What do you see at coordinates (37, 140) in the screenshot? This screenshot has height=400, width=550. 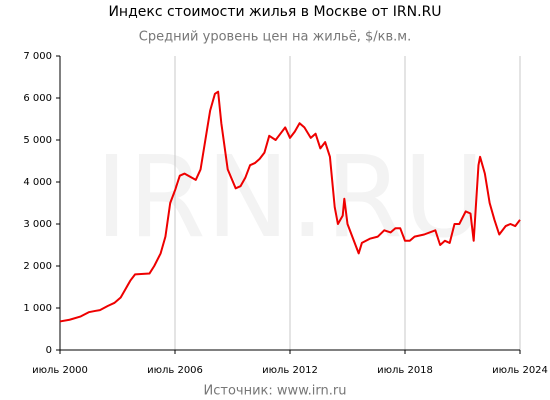 I see `y-tick-label: 5 000` at bounding box center [37, 140].